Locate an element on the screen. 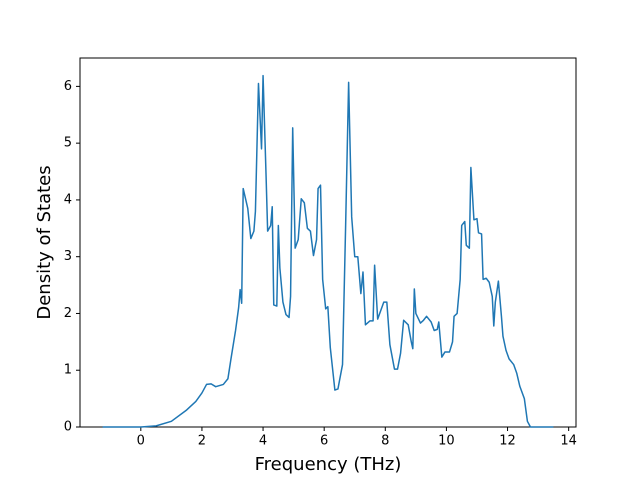 The width and height of the screenshot is (640, 480). y-tick-label: 6 is located at coordinates (68, 86).